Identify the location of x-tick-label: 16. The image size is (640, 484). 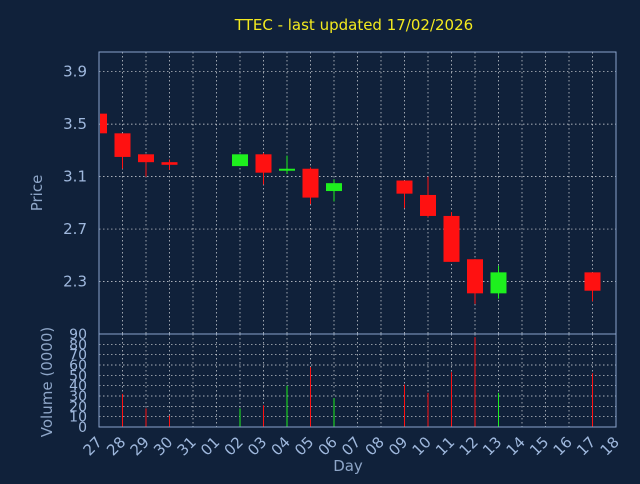
(563, 446).